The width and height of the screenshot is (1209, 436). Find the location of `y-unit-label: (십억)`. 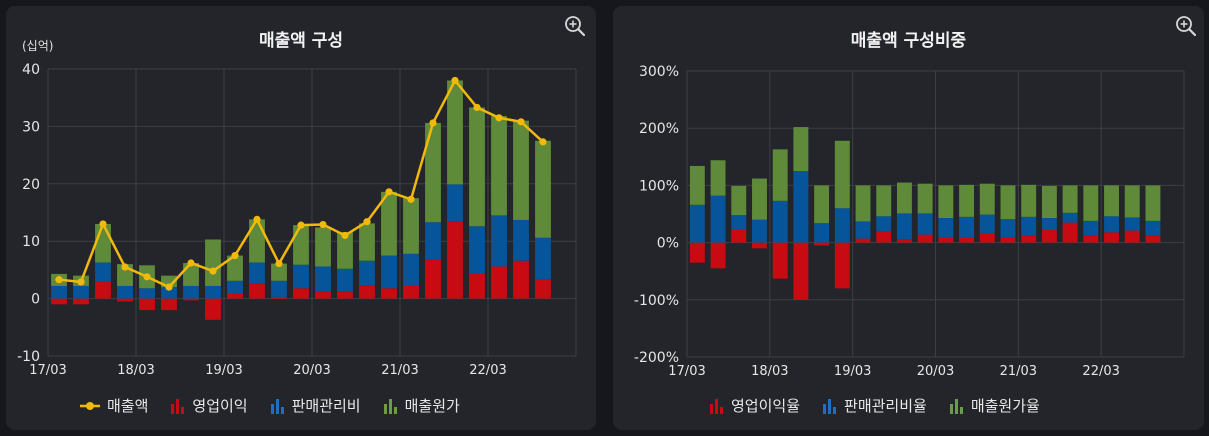

y-unit-label: (십억) is located at coordinates (37, 46).